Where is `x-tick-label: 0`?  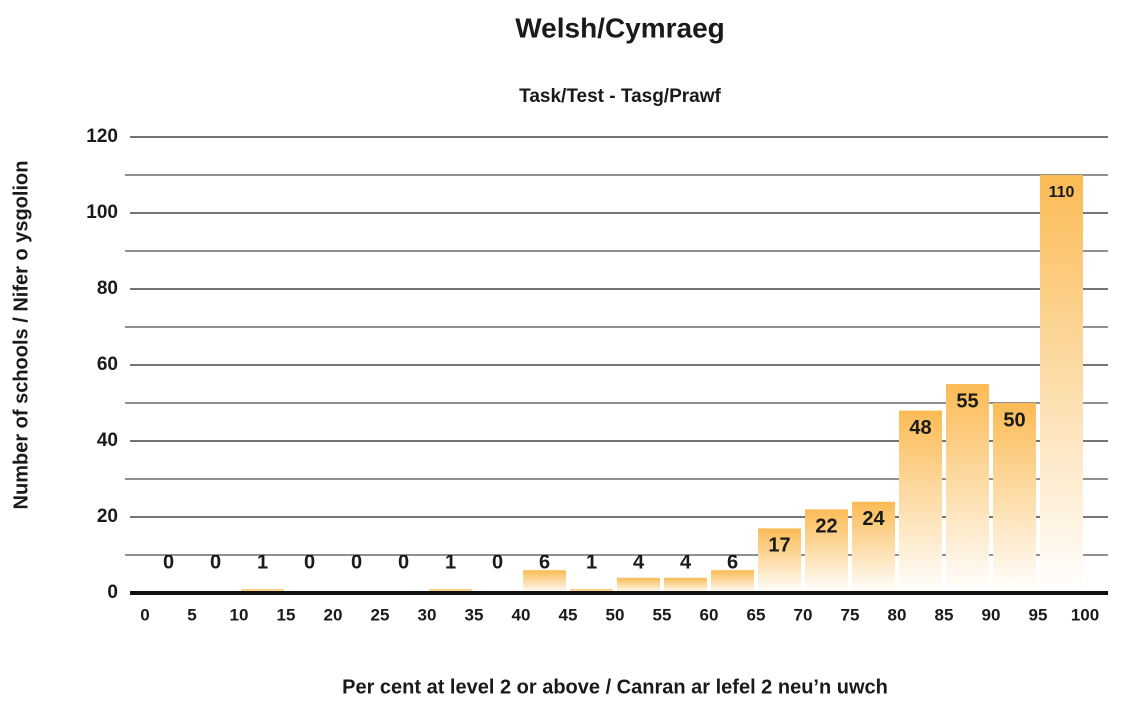 x-tick-label: 0 is located at coordinates (144, 614).